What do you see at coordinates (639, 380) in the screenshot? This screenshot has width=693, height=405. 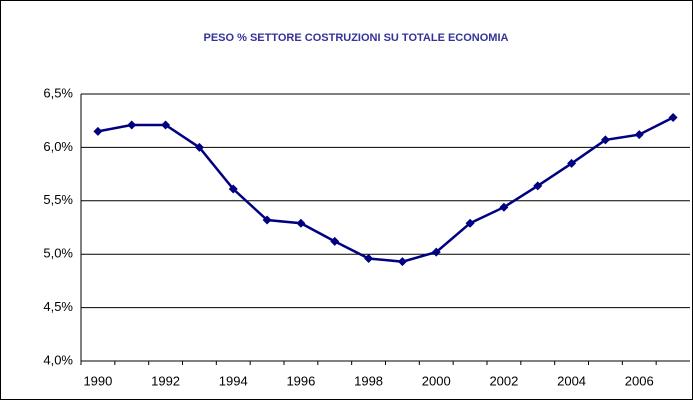 I see `x-tick-label: 2006` at bounding box center [639, 380].